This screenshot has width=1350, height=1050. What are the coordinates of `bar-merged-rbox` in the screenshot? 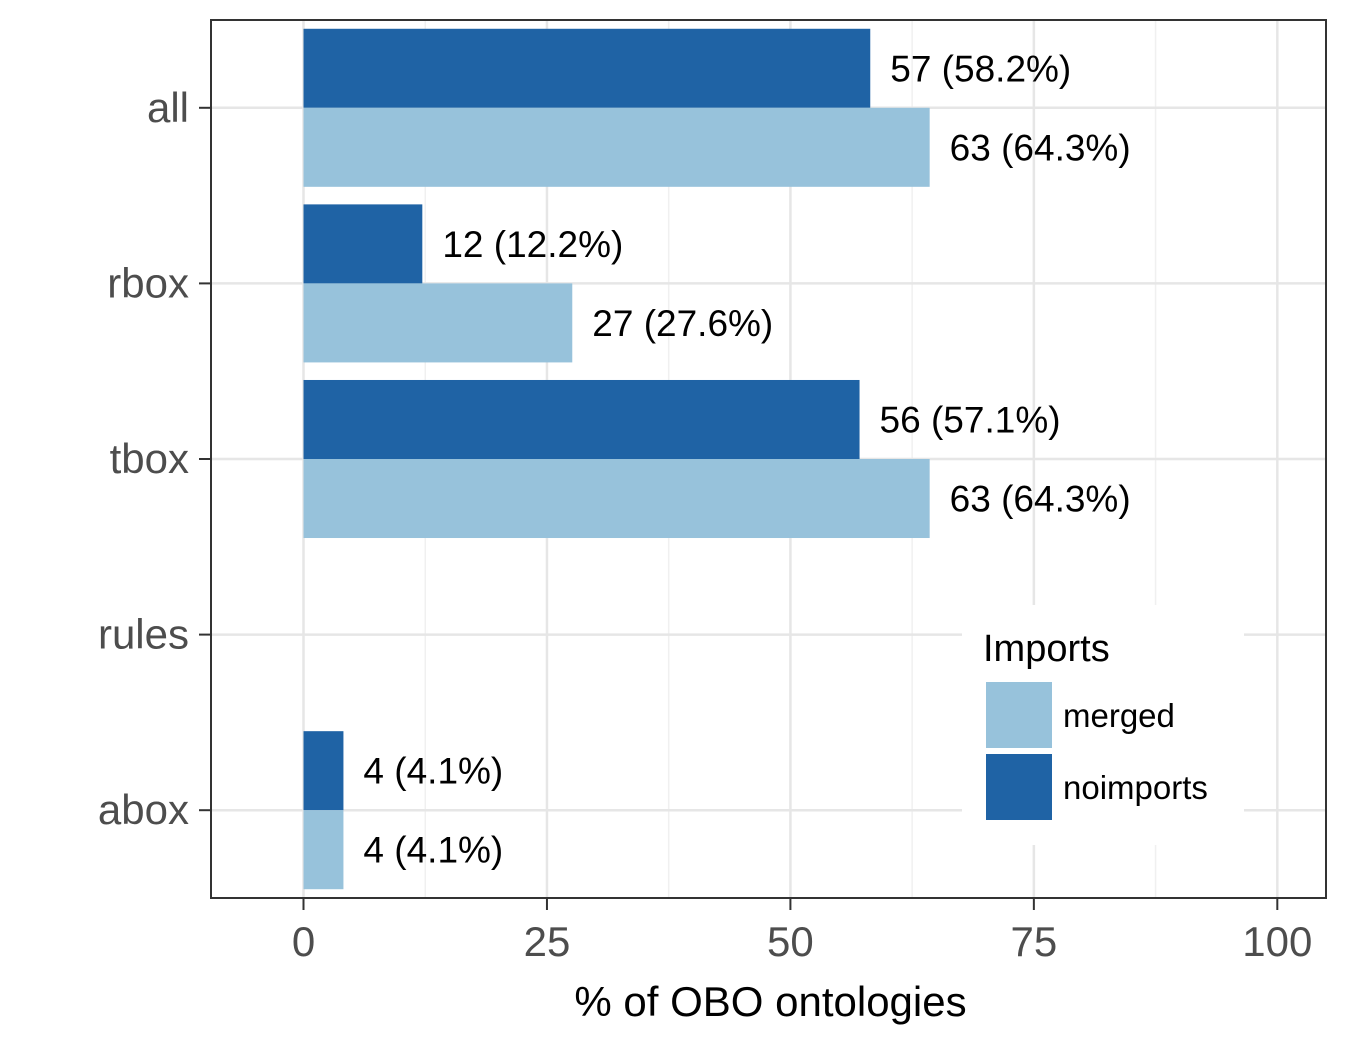 It's located at (438, 323).